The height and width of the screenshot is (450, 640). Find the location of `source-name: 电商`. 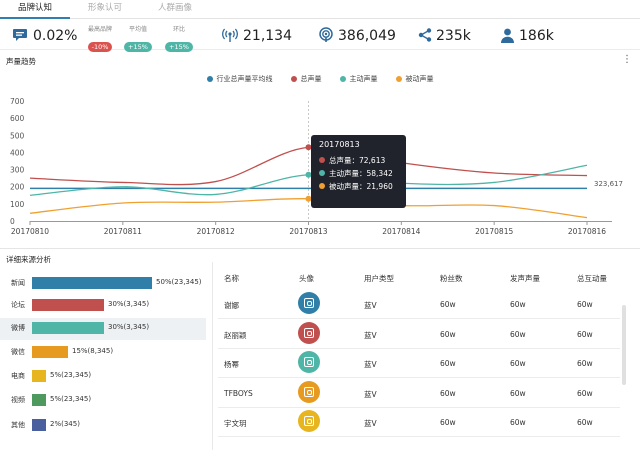

source-name: 电商 is located at coordinates (18, 376).